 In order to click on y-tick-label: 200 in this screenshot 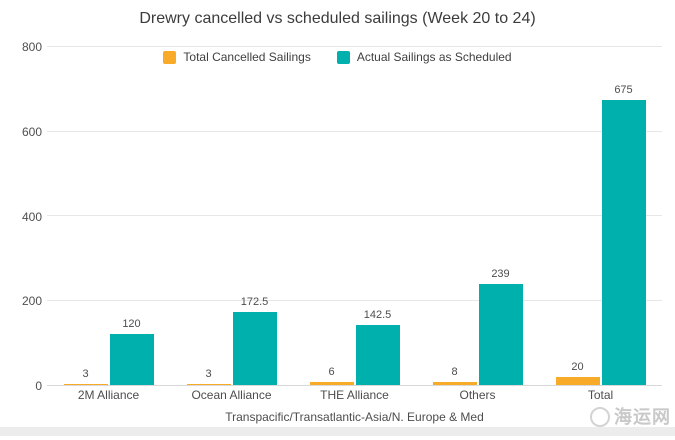, I will do `click(31, 301)`.